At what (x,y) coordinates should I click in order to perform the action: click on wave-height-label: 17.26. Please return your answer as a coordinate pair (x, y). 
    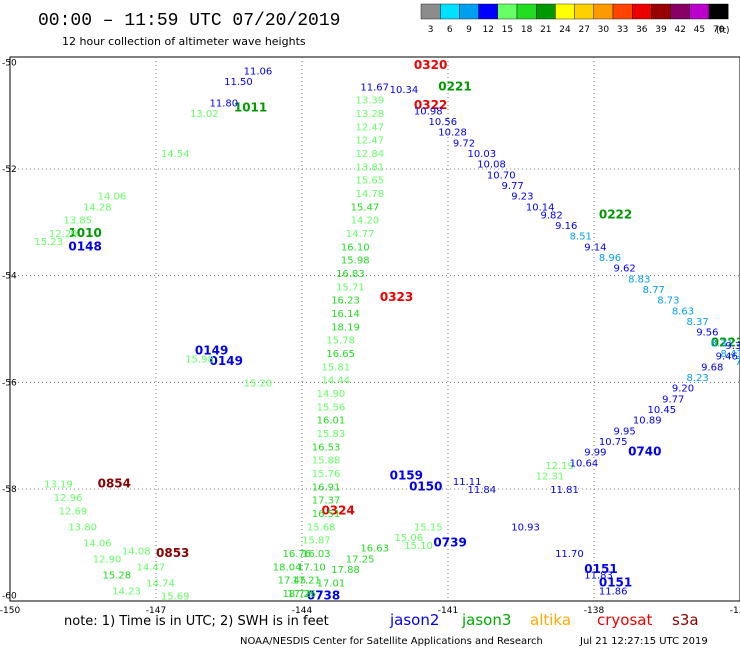
    Looking at the image, I should click on (301, 594).